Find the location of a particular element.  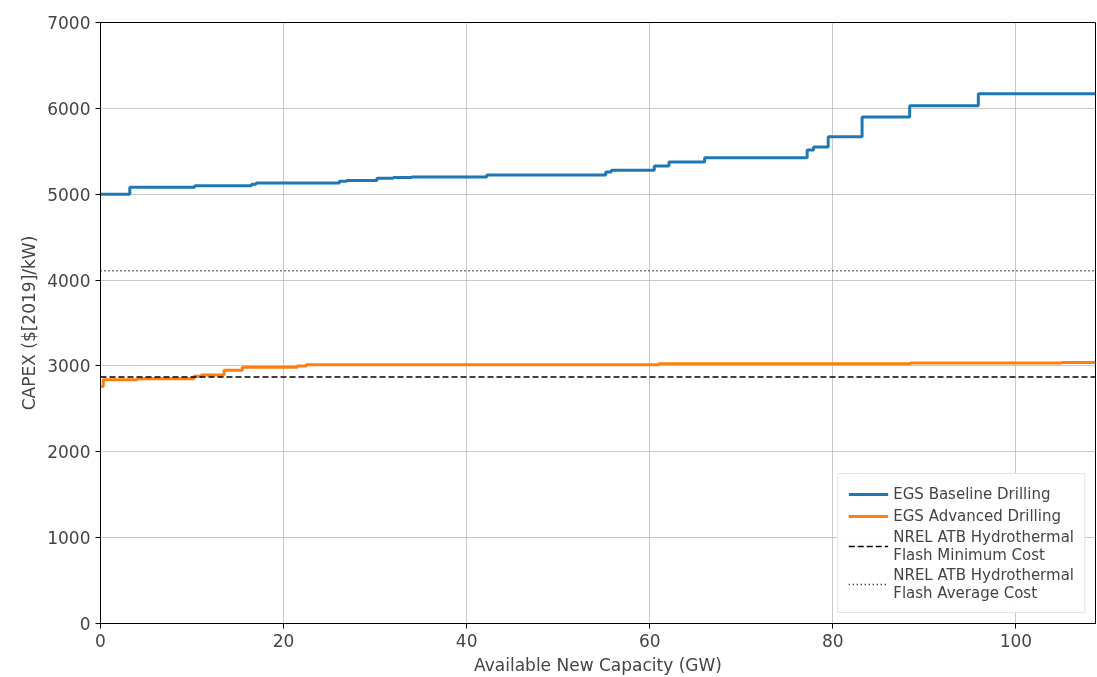

legend-label: NREL ATB Hydrothermal Flash Average Cost is located at coordinates (983, 584).